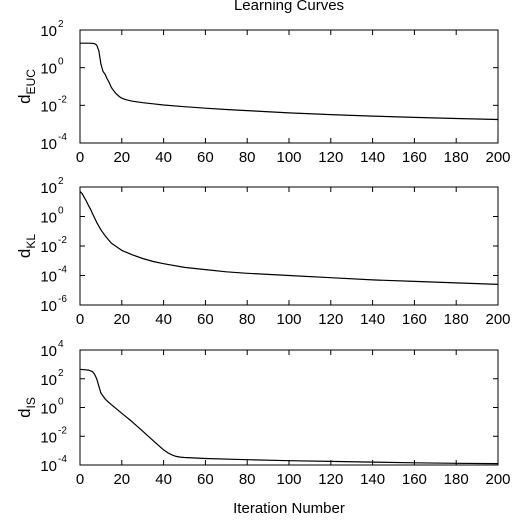 The width and height of the screenshot is (523, 521). What do you see at coordinates (62, 299) in the screenshot?
I see `y-tick-exponent: -6` at bounding box center [62, 299].